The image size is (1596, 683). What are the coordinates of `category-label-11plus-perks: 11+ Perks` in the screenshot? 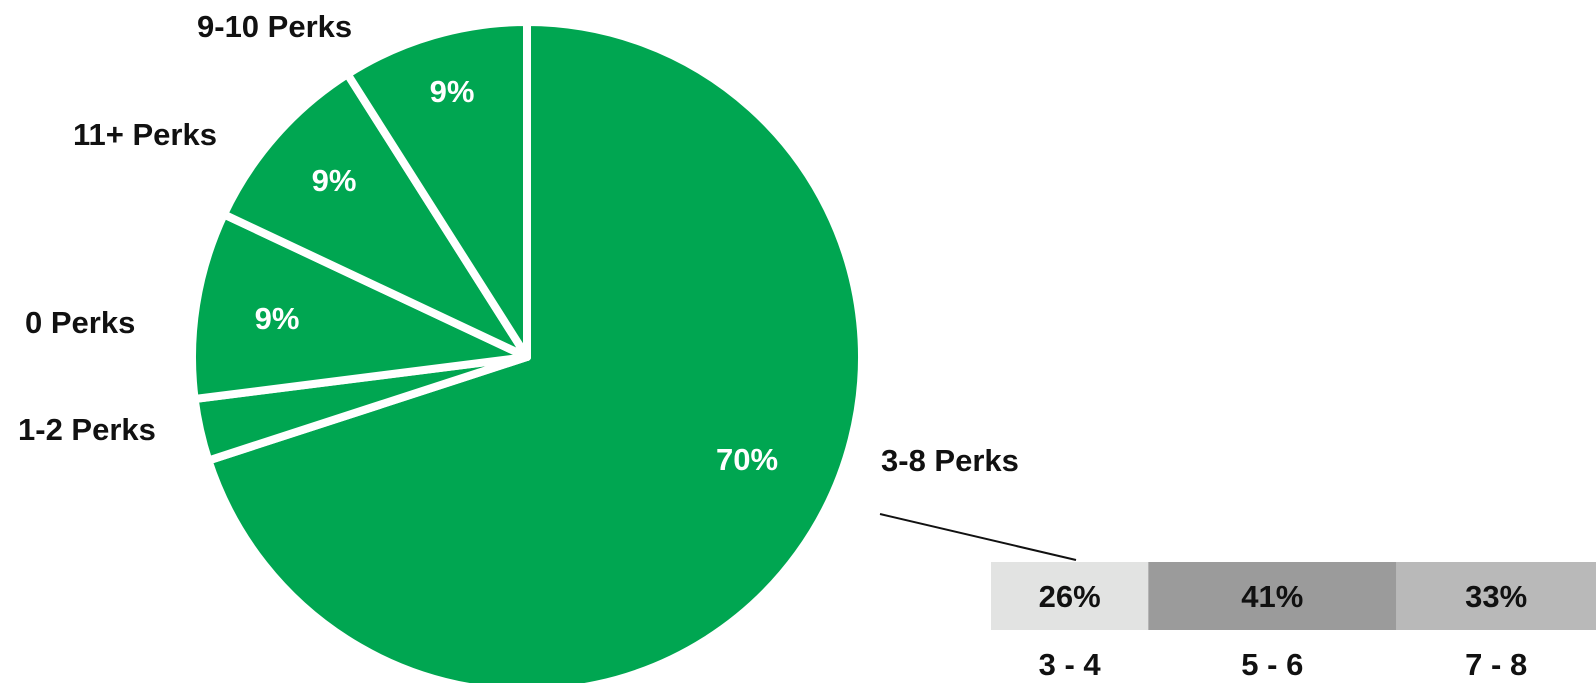 It's located at (145, 134).